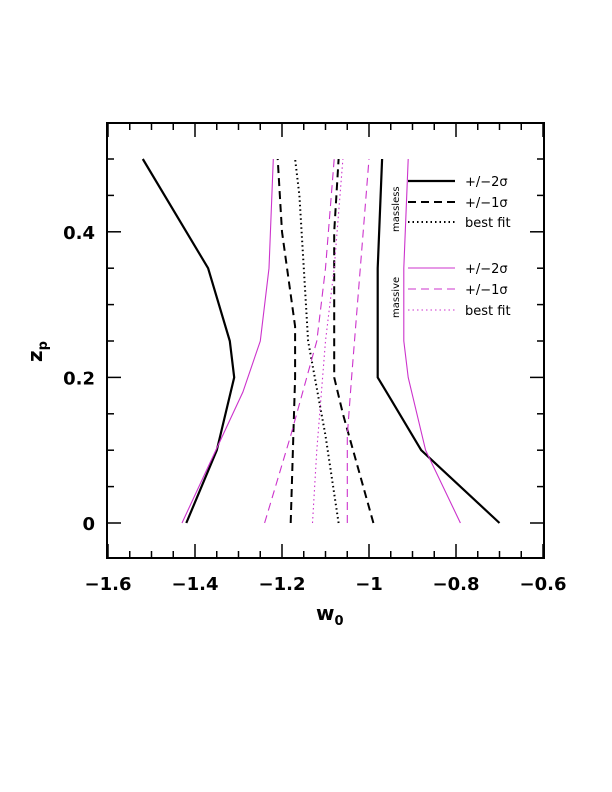 Image resolution: width=612 pixels, height=792 pixels. Describe the element at coordinates (369, 584) in the screenshot. I see `x-tick-label: −1` at that location.